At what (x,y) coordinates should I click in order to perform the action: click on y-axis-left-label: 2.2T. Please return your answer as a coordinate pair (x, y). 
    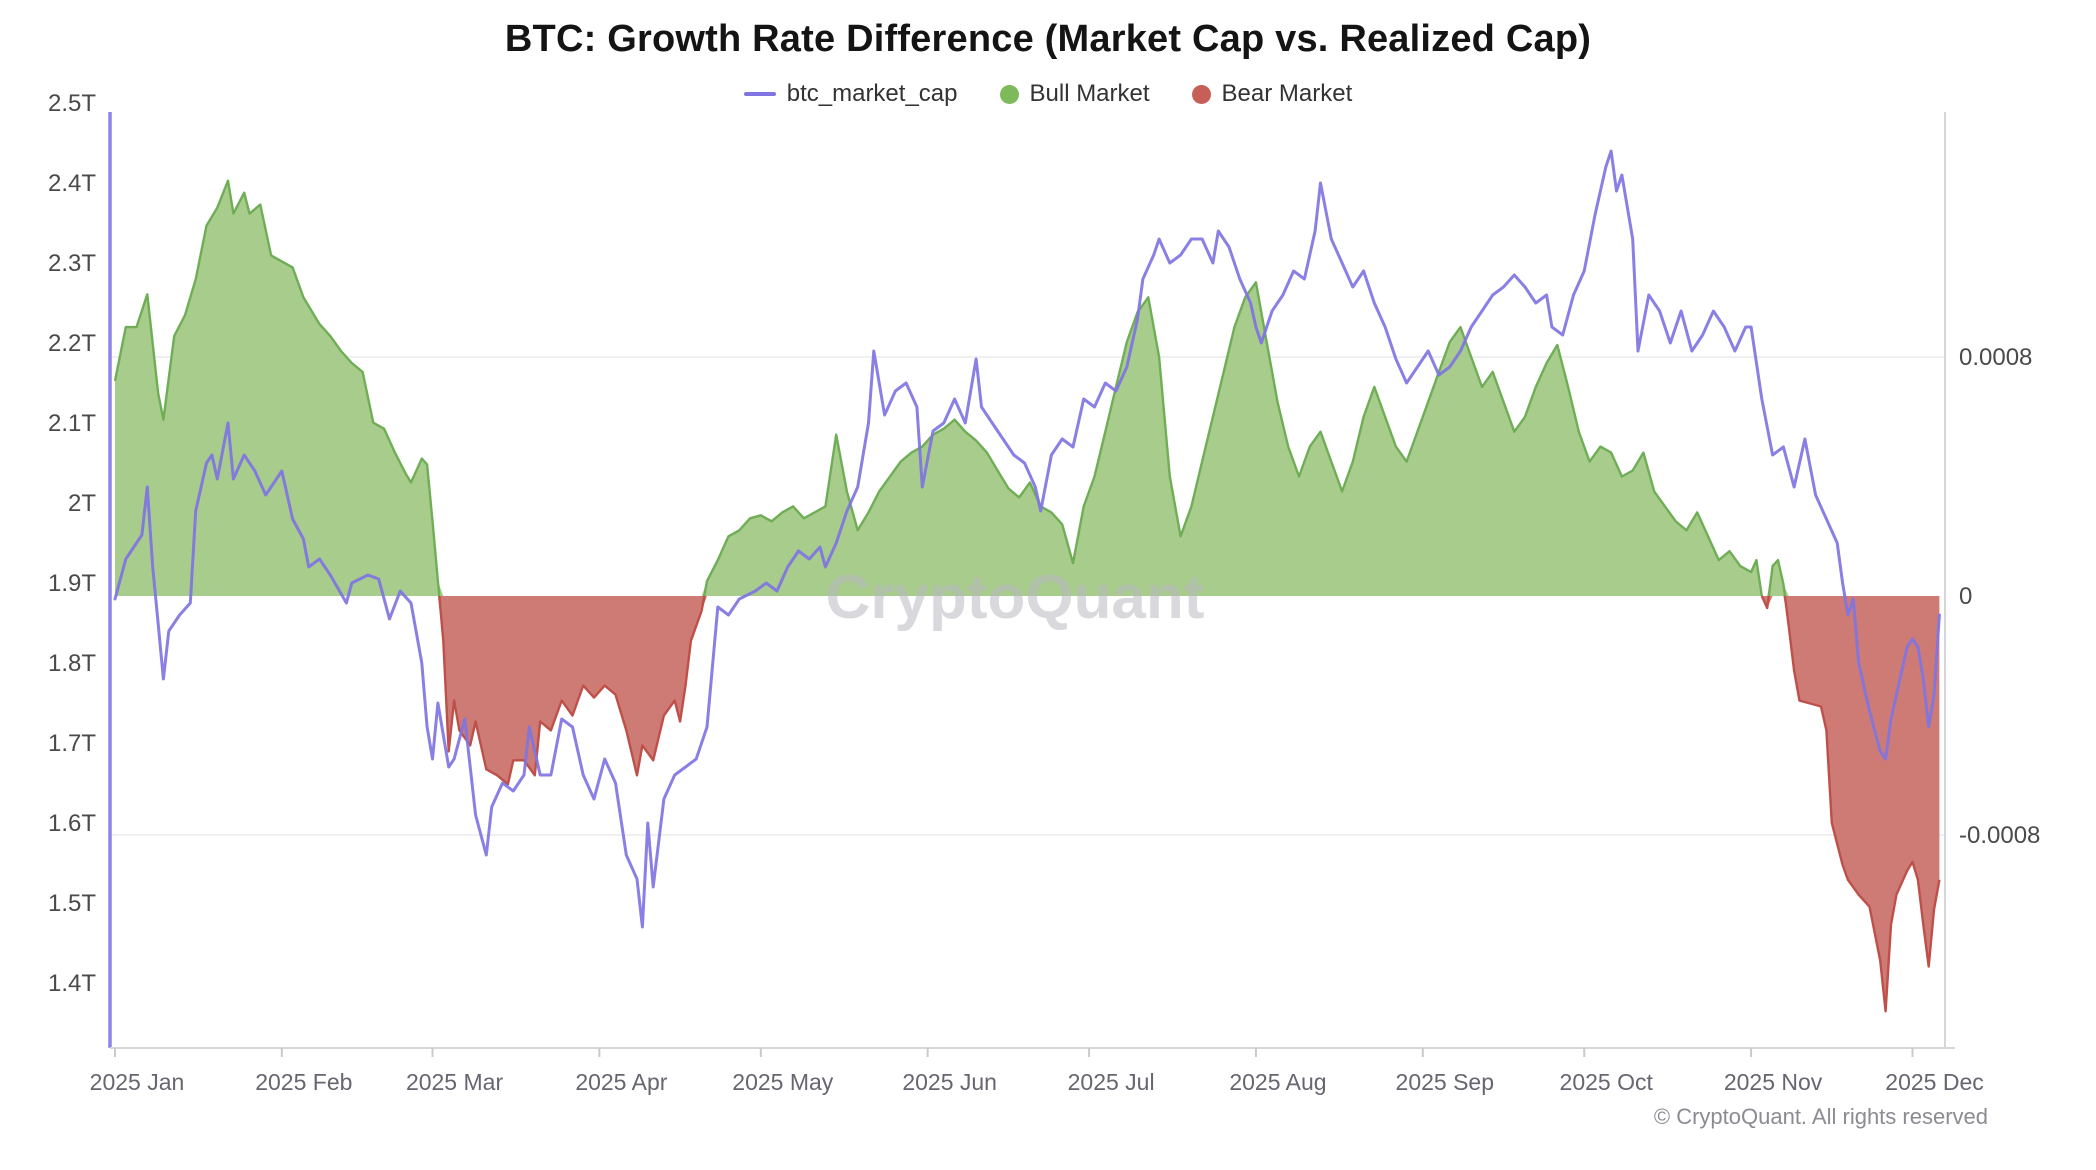
    Looking at the image, I should click on (72, 343).